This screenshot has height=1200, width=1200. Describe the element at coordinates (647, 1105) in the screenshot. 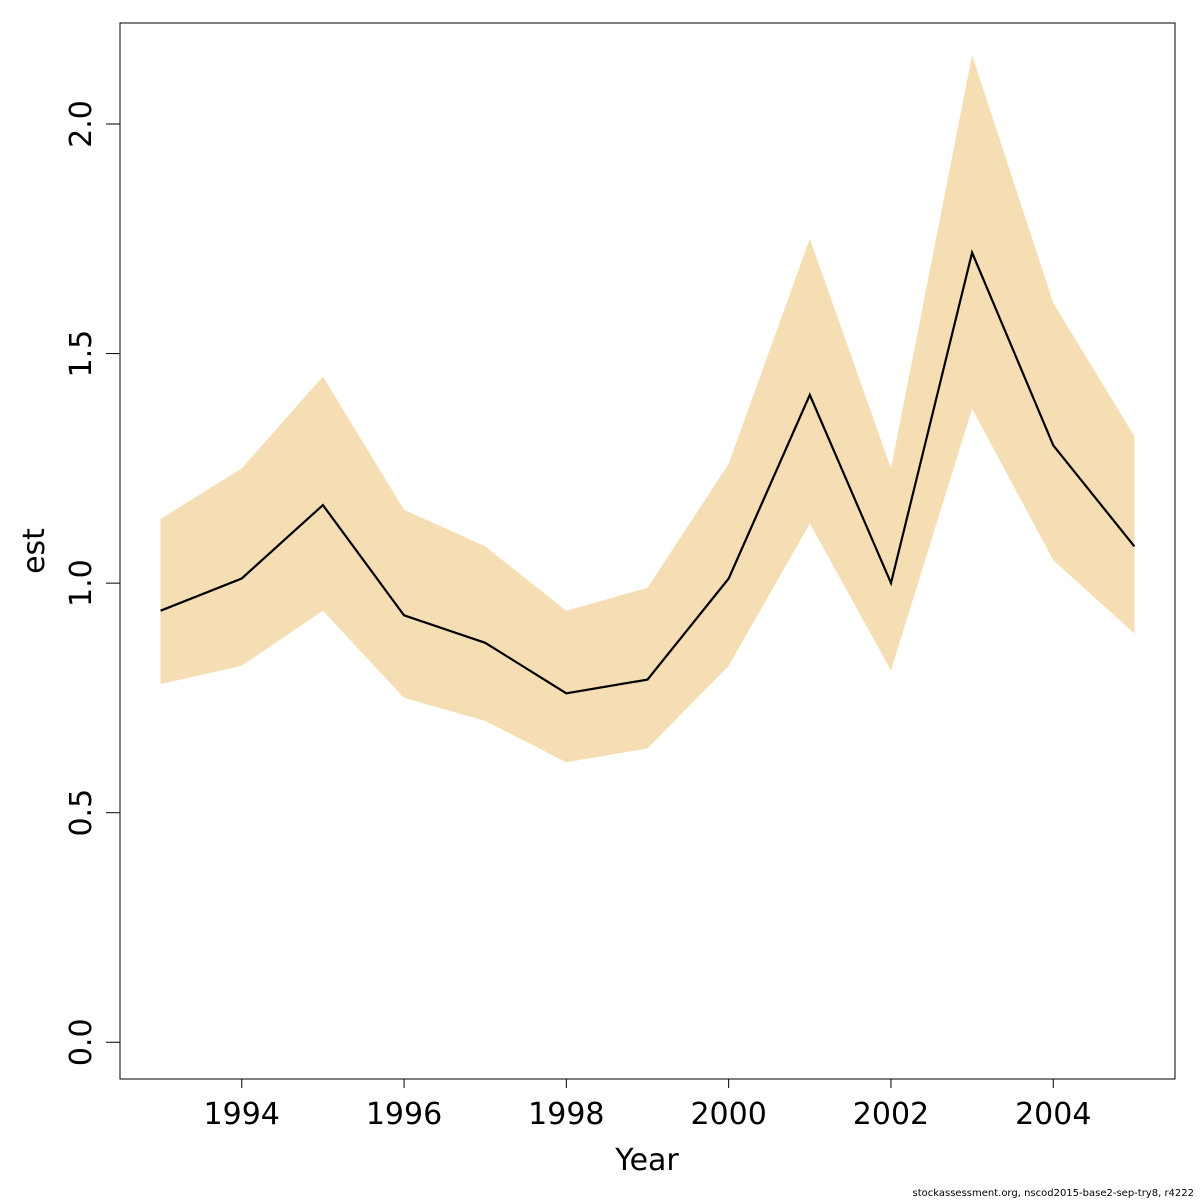

I see `x-axis: 1994 1996 1998 2000 2002 2004` at that location.